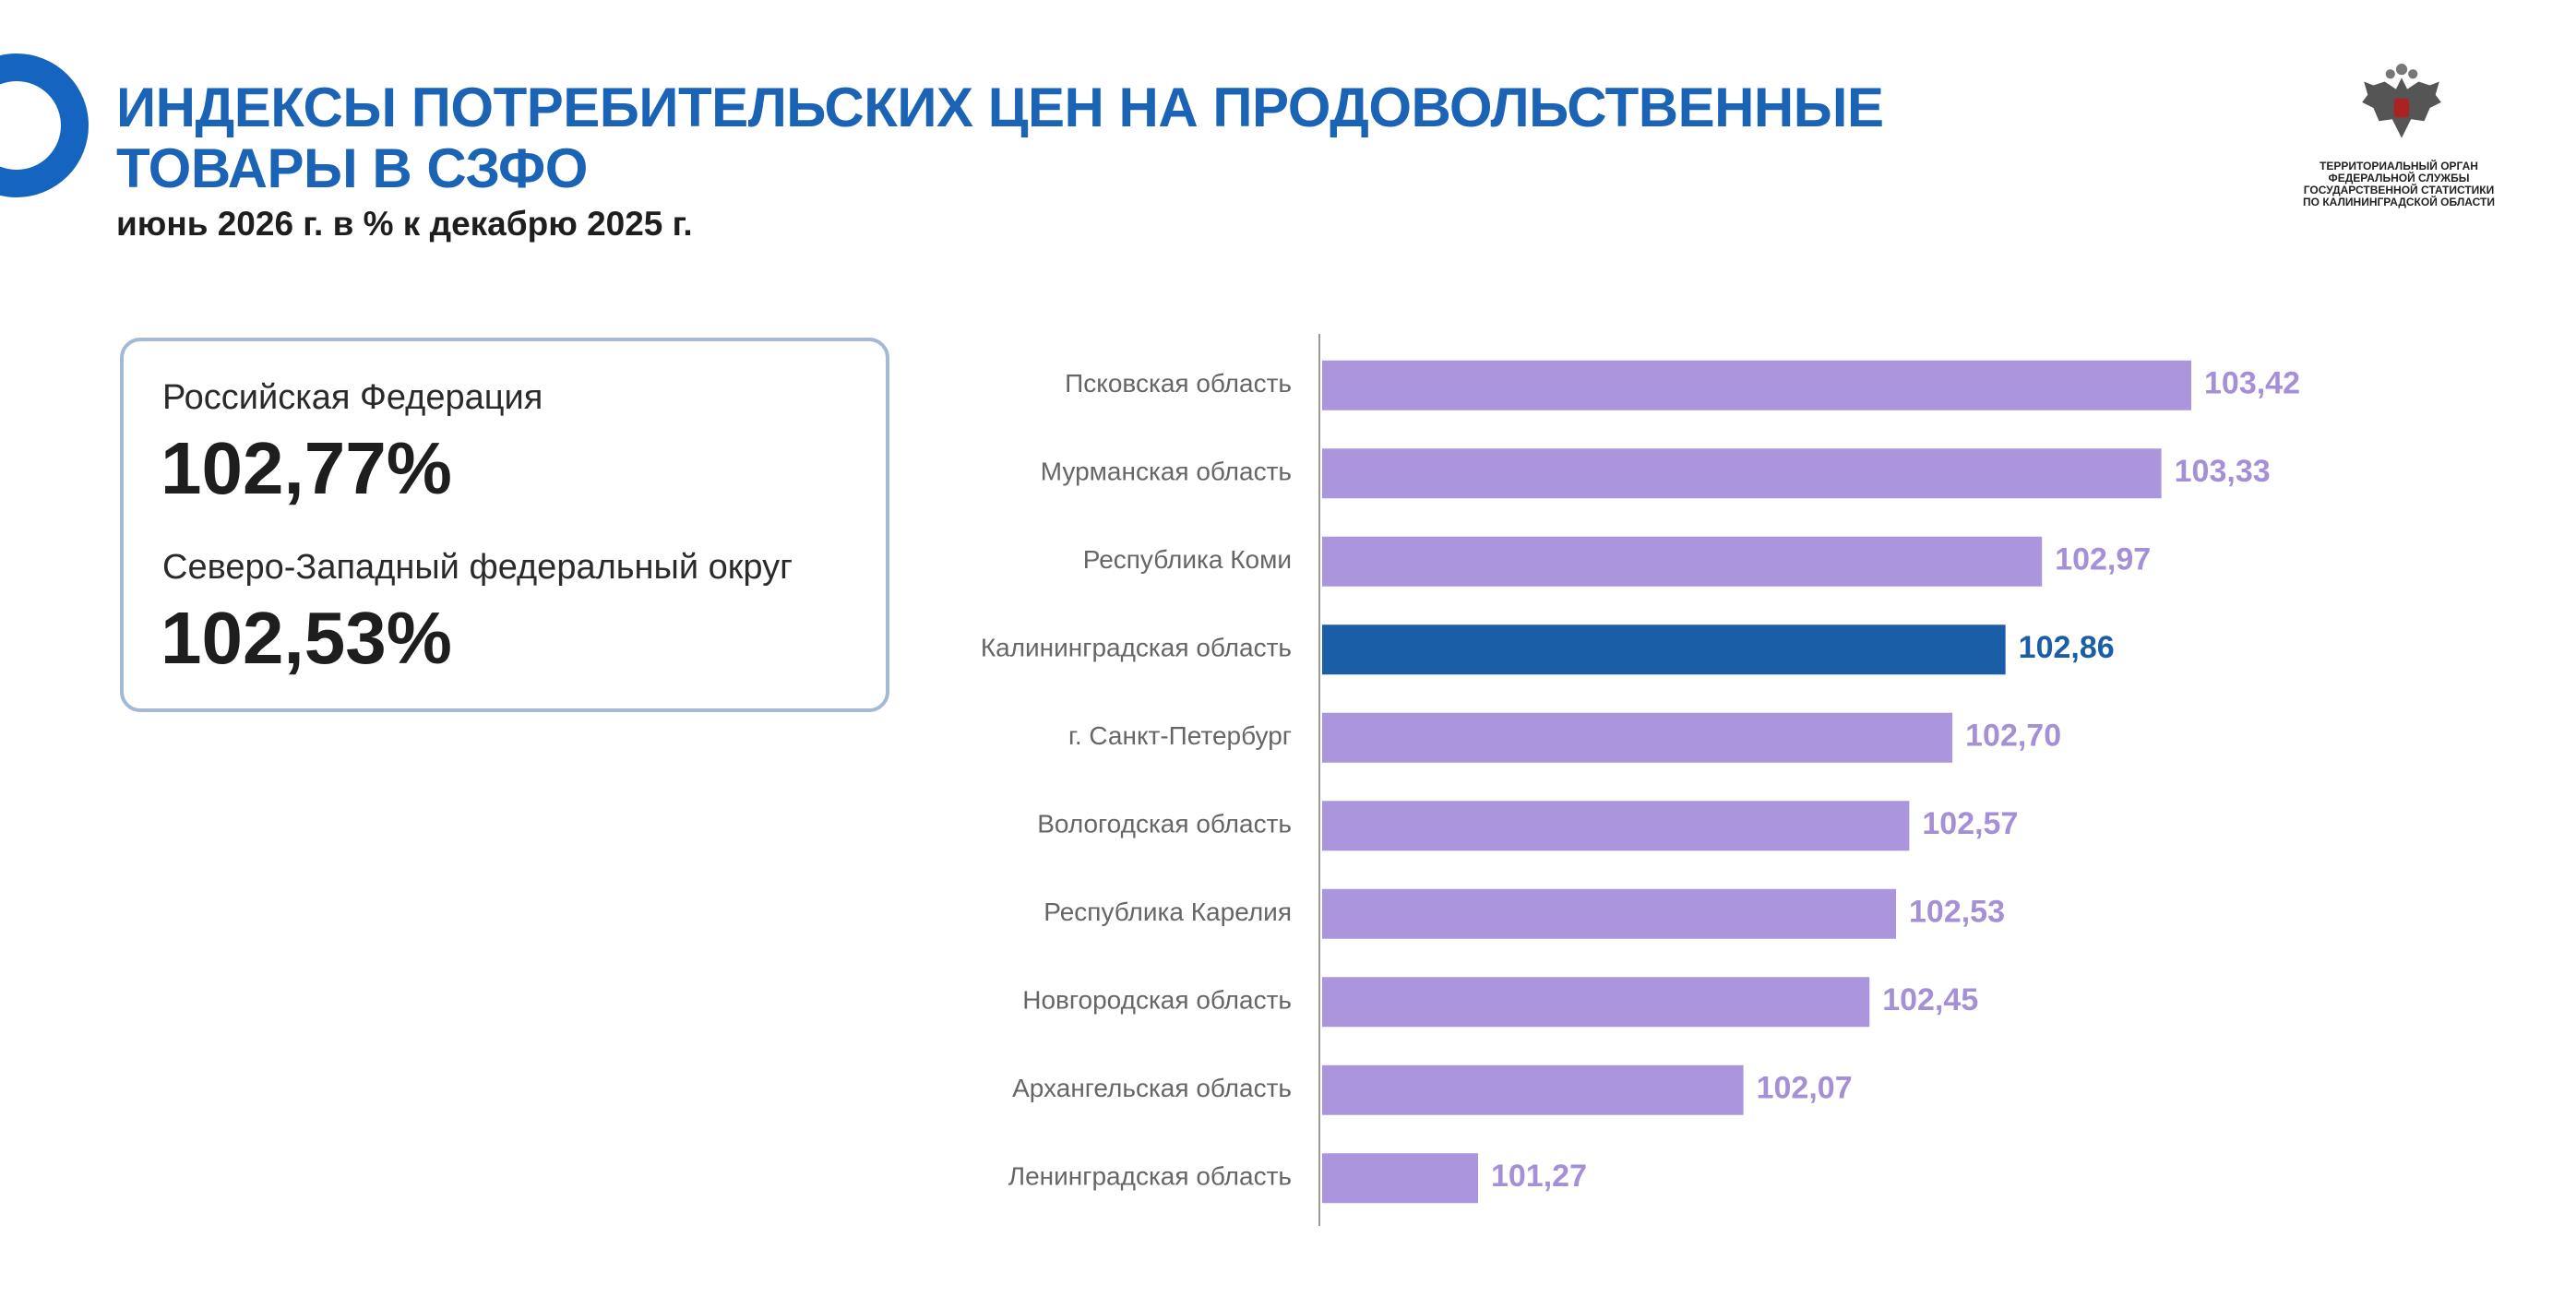 The width and height of the screenshot is (2576, 1308). I want to click on value-label: 102,86, so click(2067, 647).